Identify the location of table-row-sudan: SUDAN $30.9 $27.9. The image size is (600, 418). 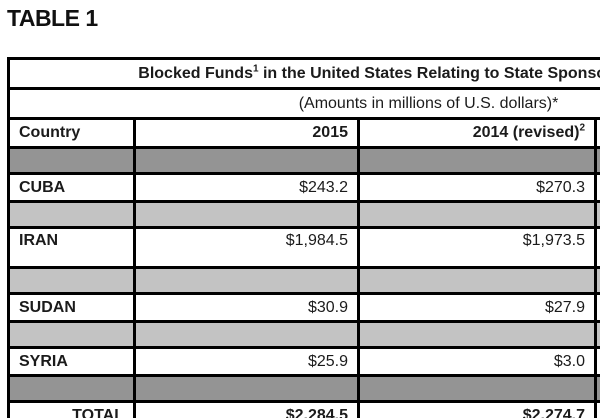
(303, 307).